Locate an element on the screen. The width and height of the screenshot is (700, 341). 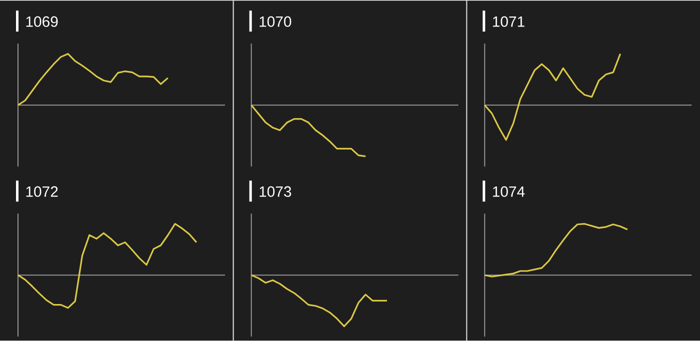
chart-title: 1074 is located at coordinates (509, 191).